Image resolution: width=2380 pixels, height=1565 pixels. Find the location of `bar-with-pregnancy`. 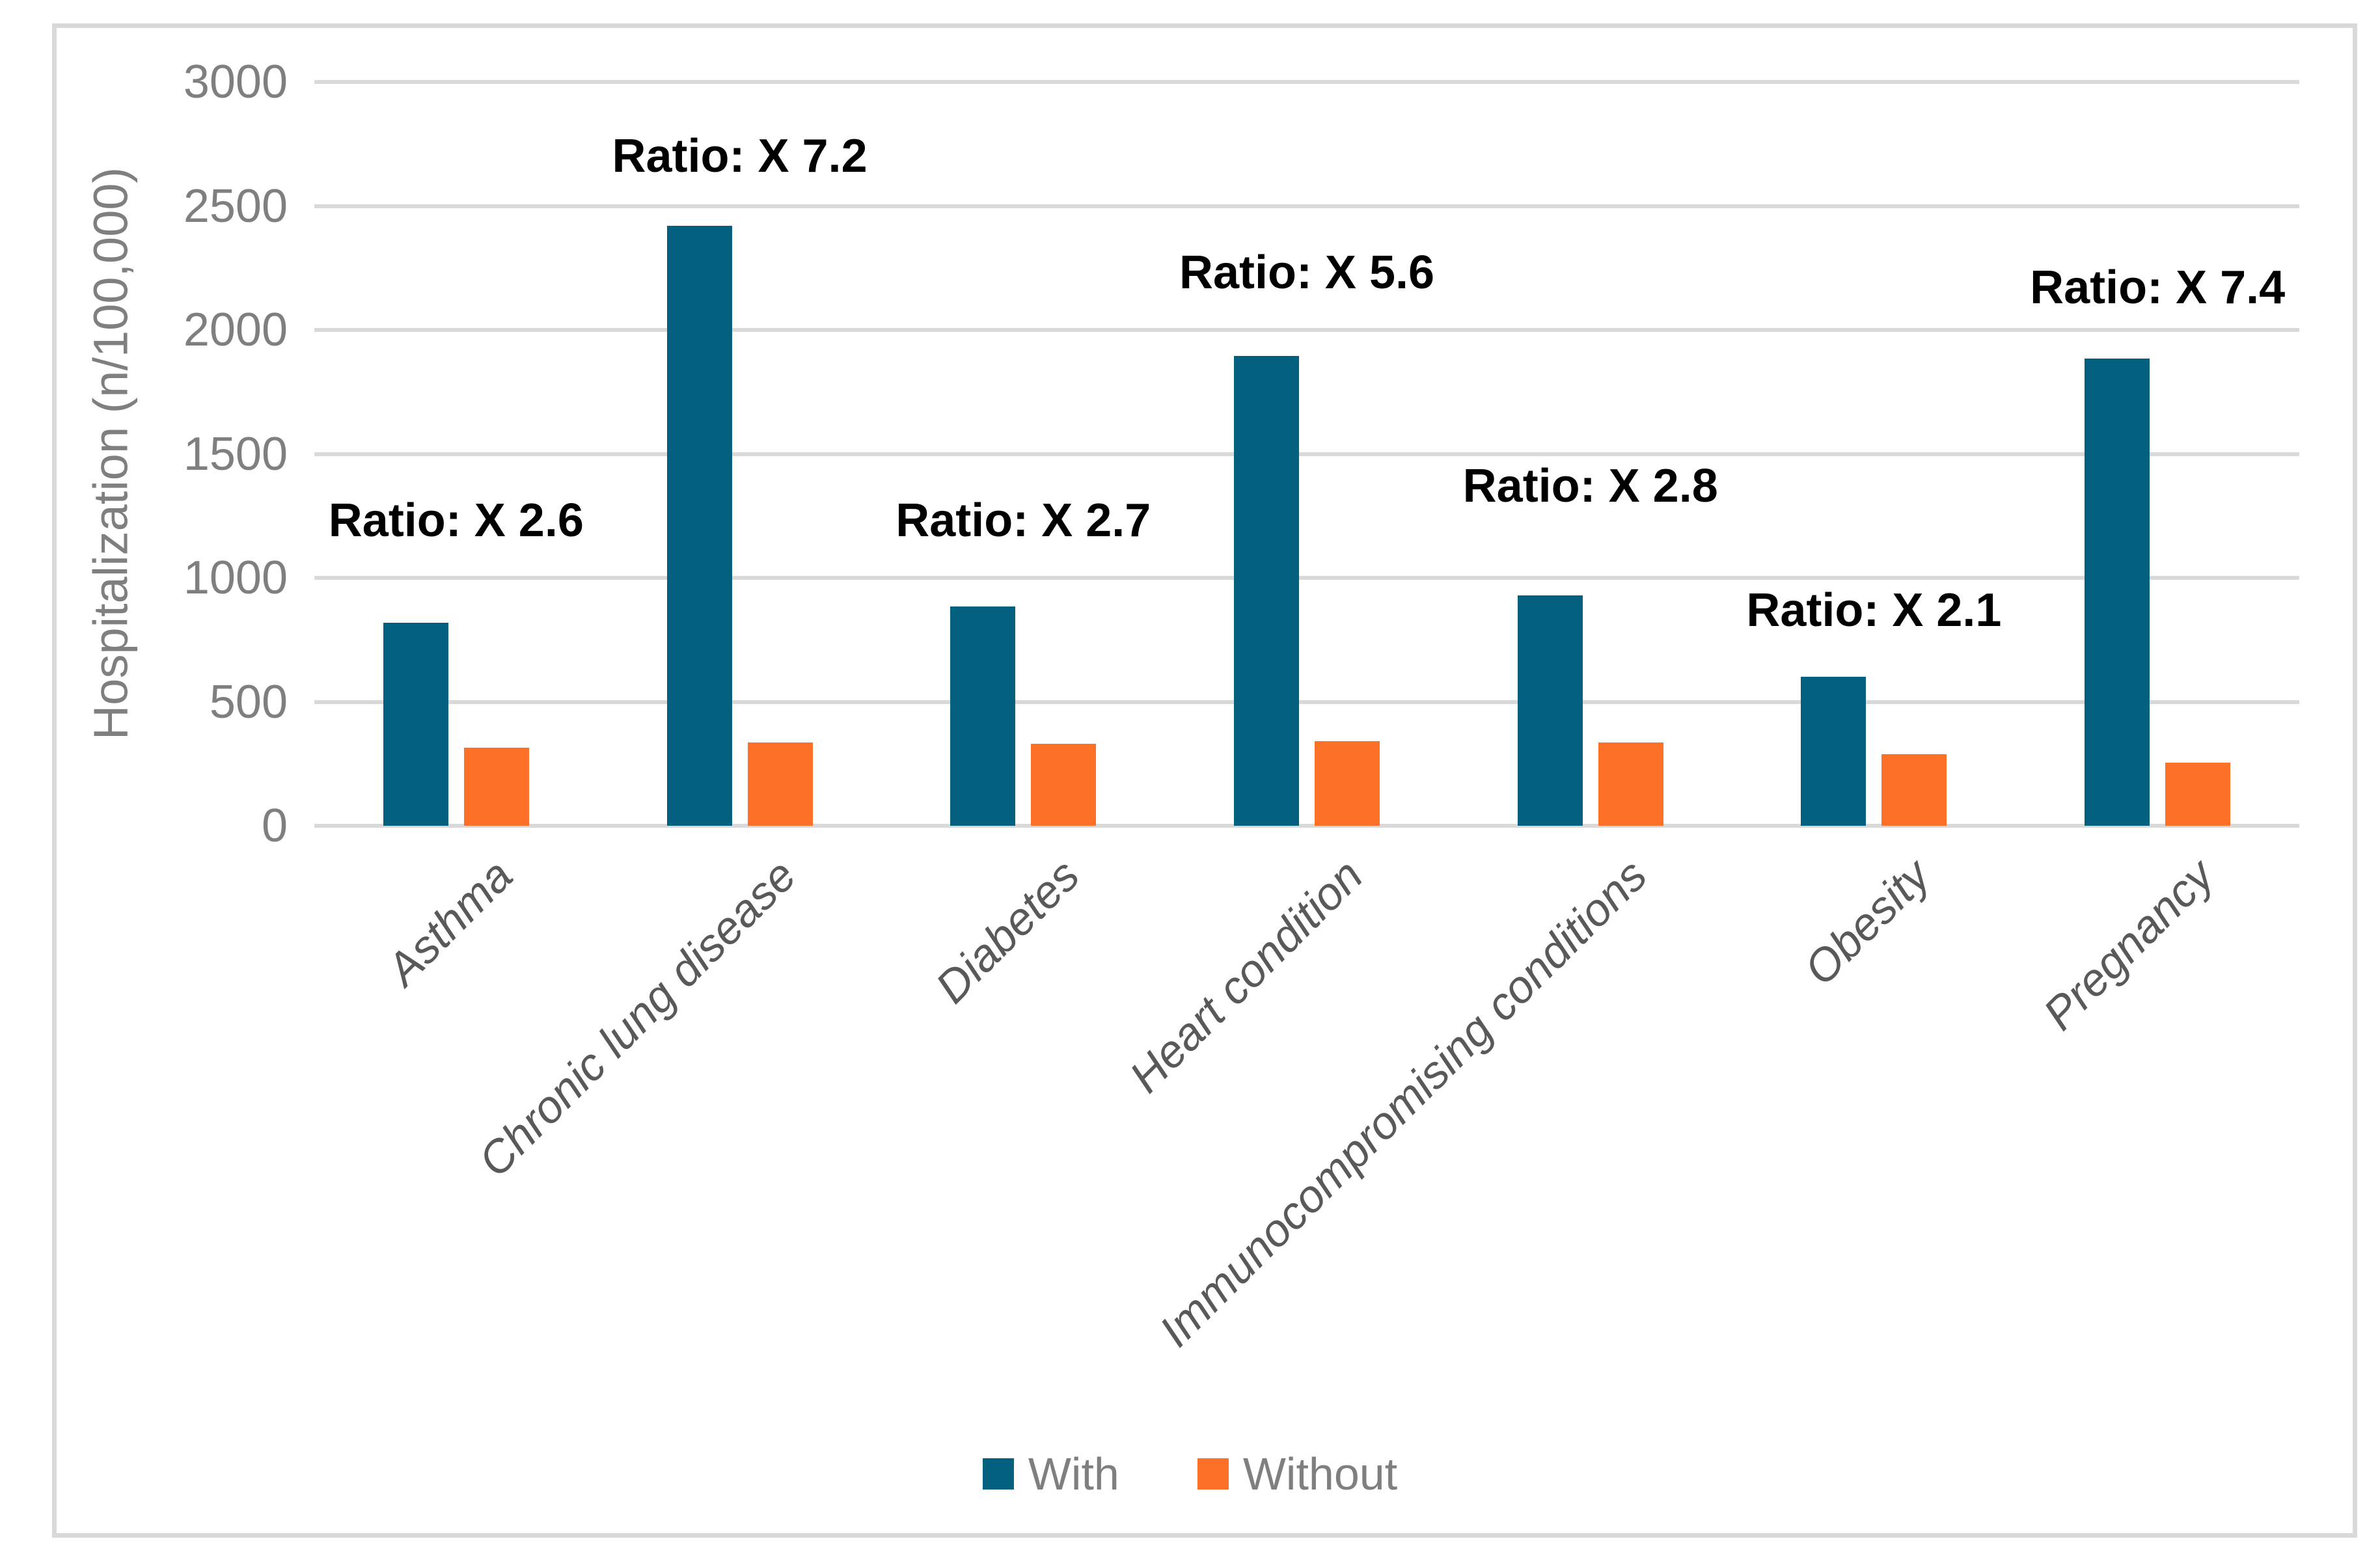

bar-with-pregnancy is located at coordinates (2117, 592).